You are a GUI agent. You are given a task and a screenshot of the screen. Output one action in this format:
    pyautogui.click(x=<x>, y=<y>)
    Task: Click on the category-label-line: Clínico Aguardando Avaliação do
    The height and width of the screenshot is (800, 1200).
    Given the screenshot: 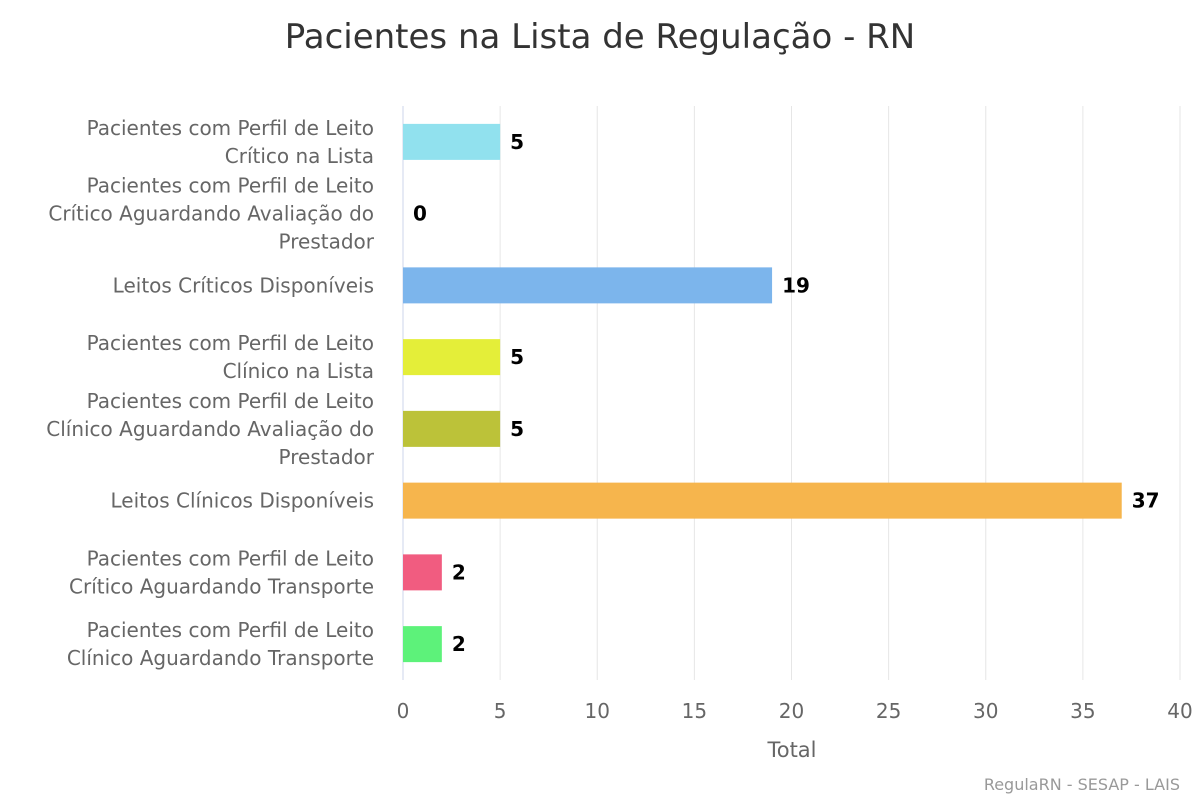 What is the action you would take?
    pyautogui.click(x=210, y=429)
    